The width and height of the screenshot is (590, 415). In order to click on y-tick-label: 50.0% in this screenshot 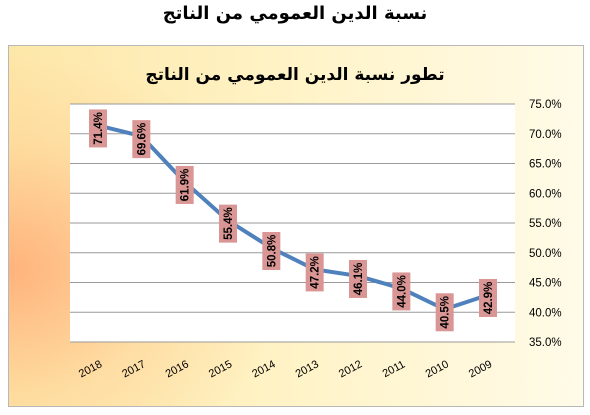, I will do `click(545, 254)`.